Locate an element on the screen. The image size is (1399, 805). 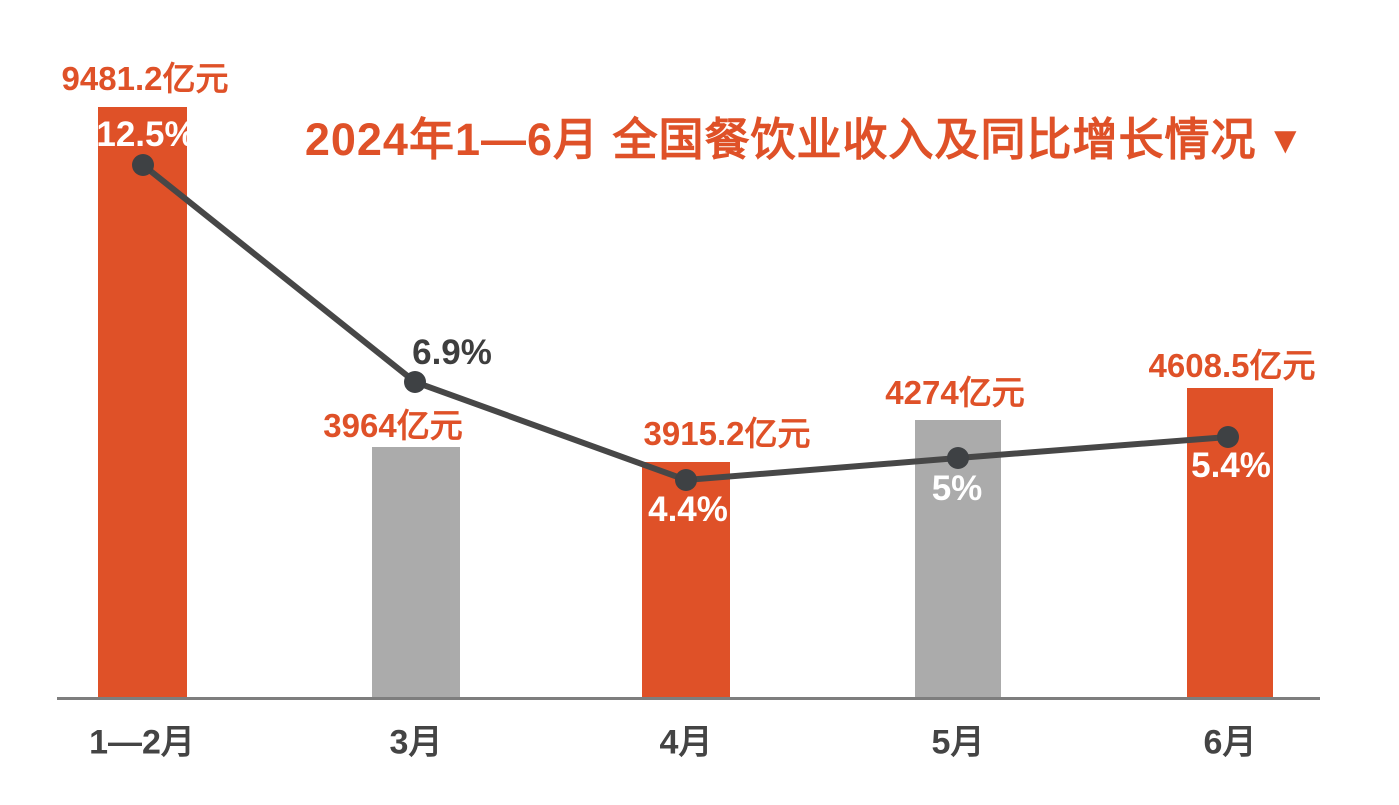
growth-percent-label: 12.5% is located at coordinates (146, 134).